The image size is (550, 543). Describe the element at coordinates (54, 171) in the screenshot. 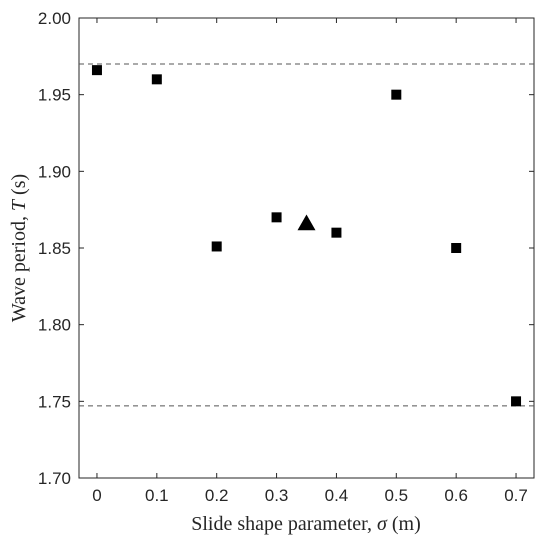

I see `y-tick-label: 1.90` at that location.